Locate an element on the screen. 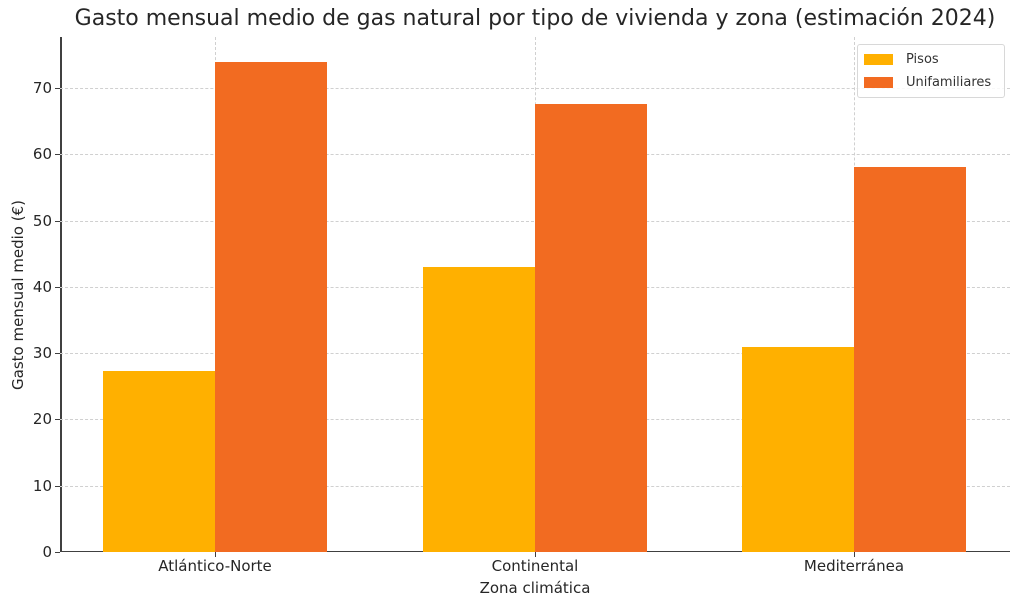  y-tick-label: 30 is located at coordinates (42, 353).